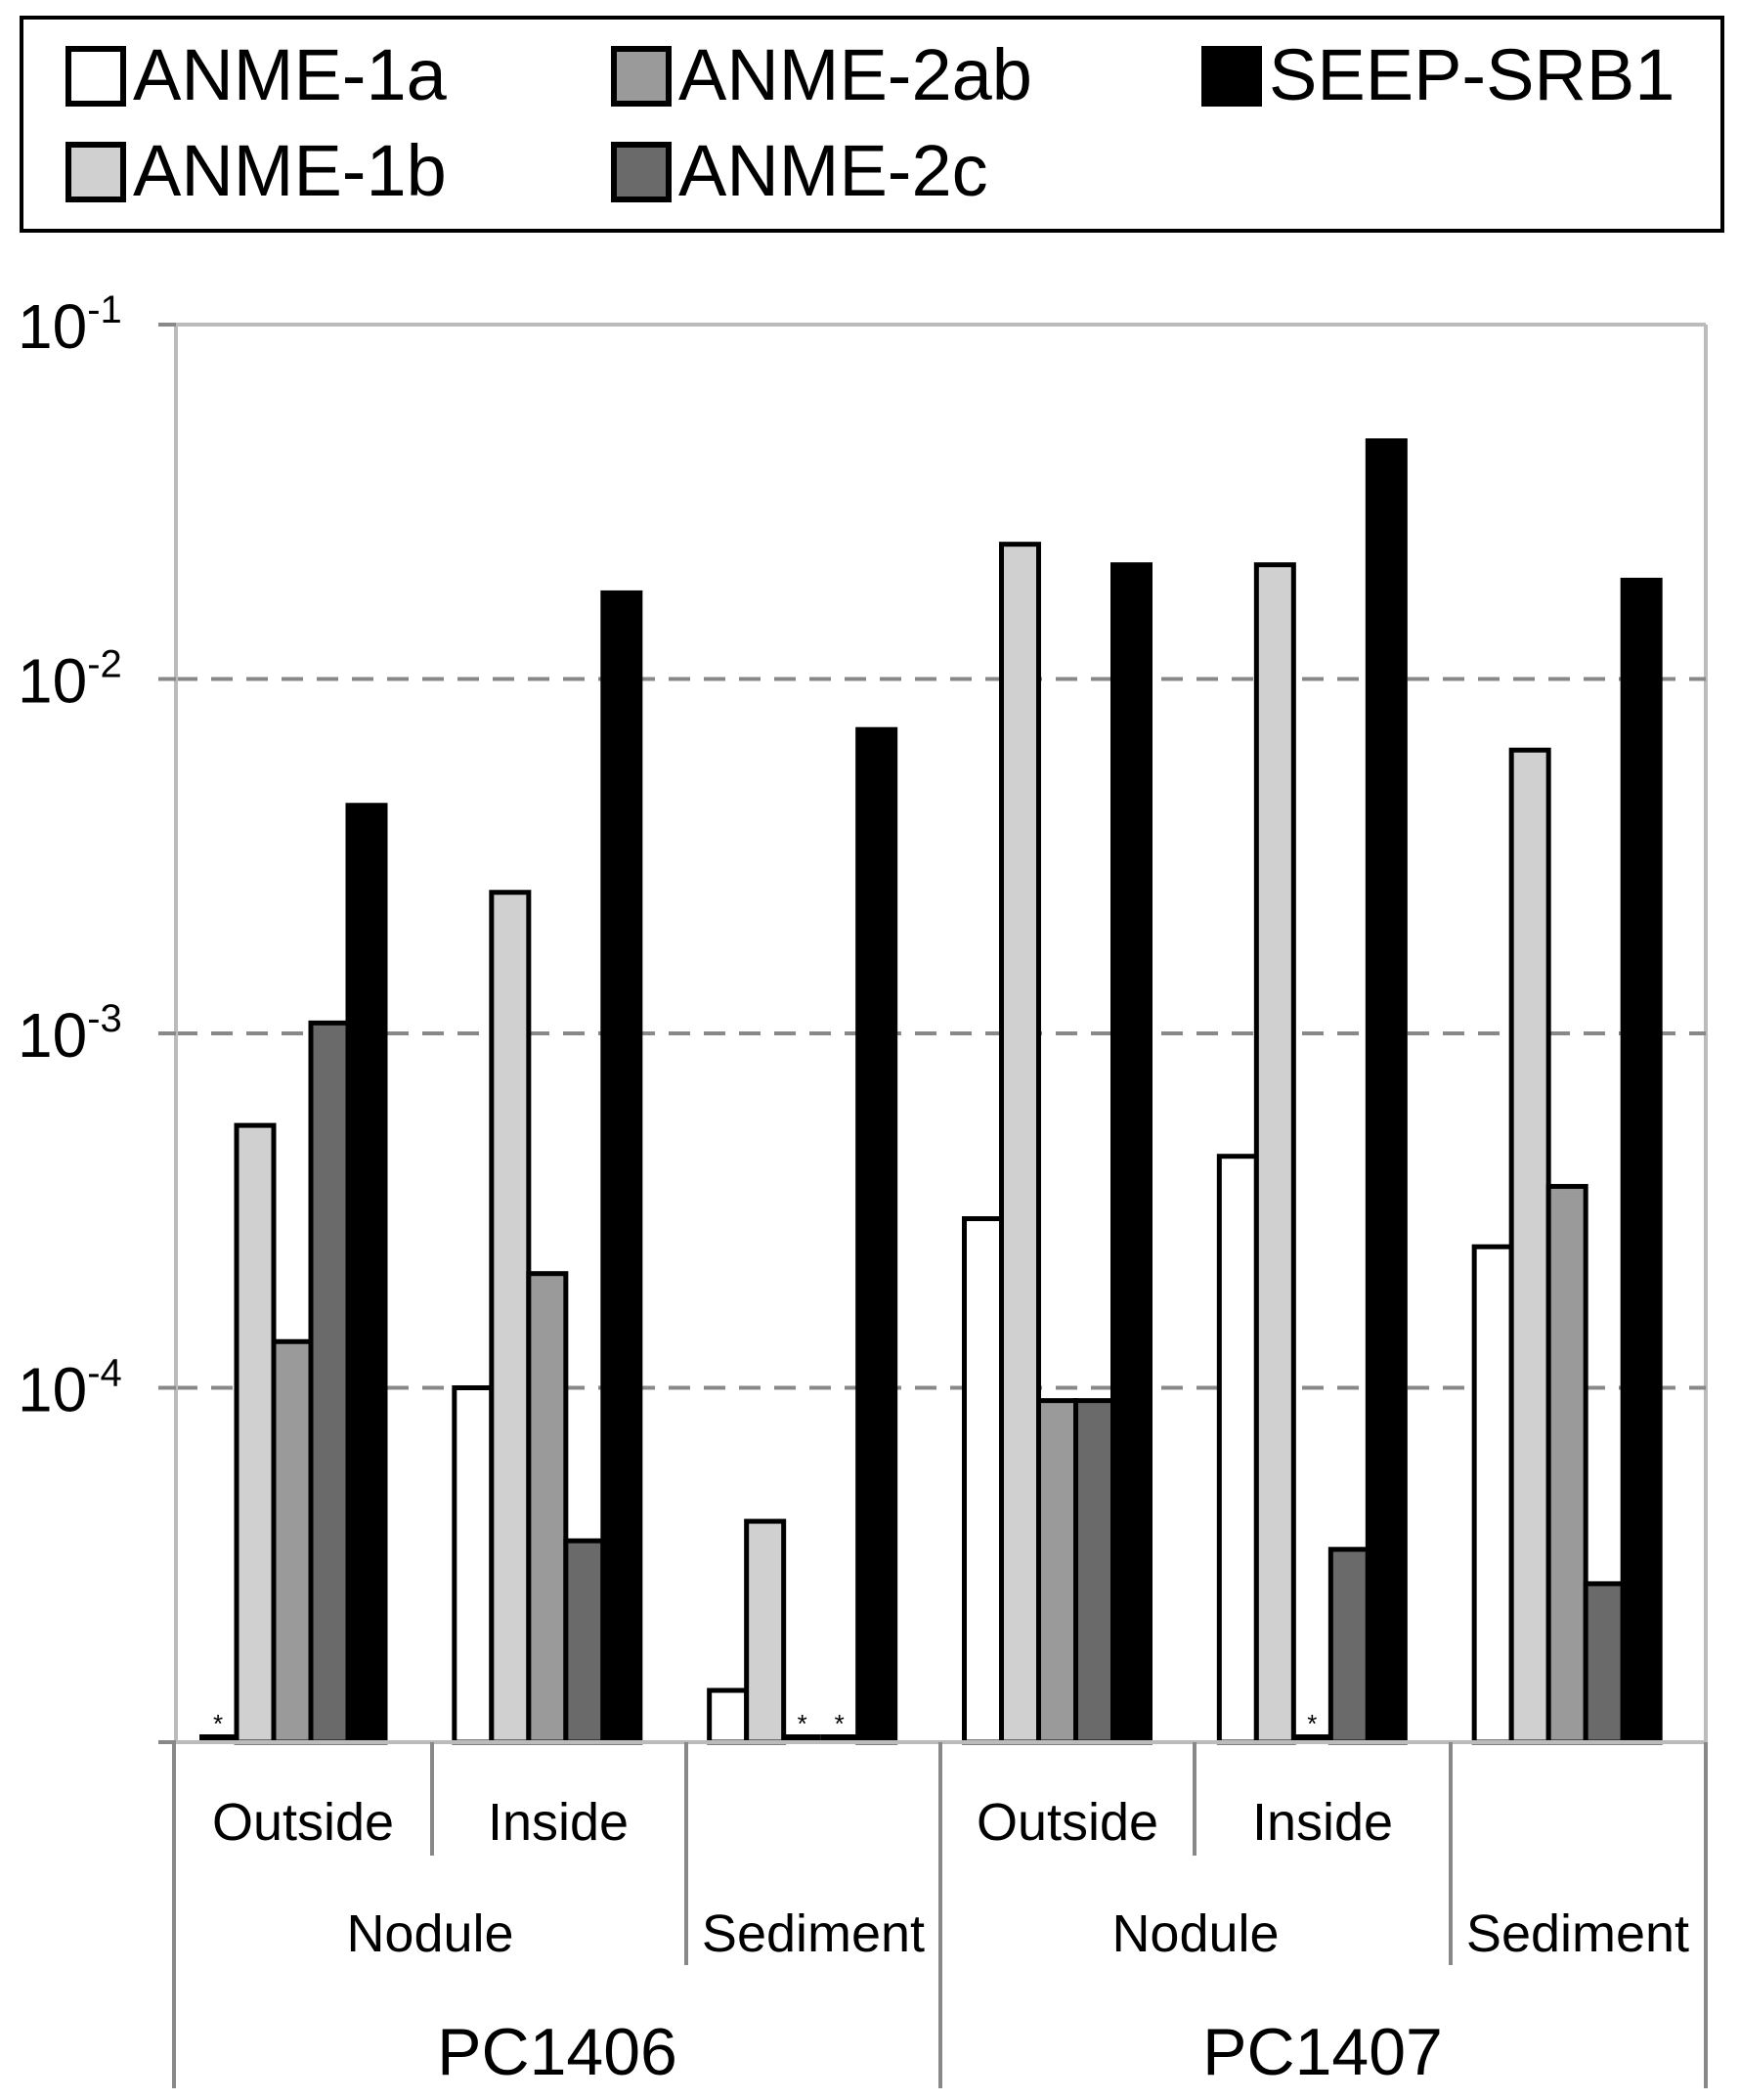 The image size is (1740, 2100). I want to click on y-tick-label-3: 10⁻³, so click(70, 1034).